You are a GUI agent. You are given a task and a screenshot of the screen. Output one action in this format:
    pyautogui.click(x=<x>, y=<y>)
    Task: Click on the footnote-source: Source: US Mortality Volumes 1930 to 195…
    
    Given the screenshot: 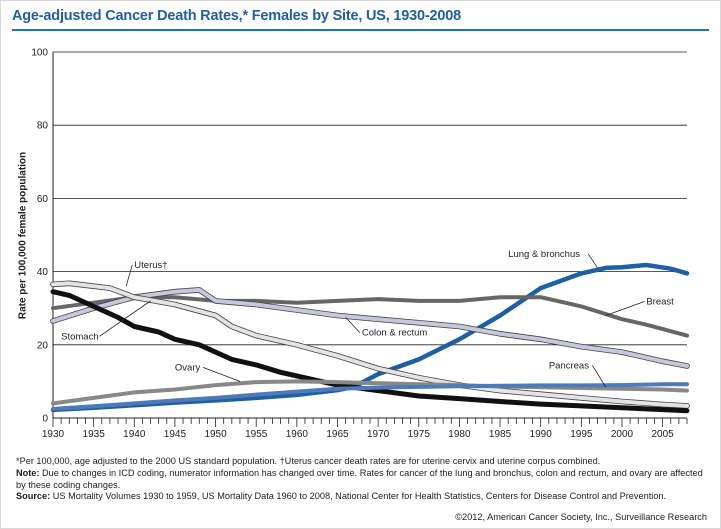 What is the action you would take?
    pyautogui.click(x=361, y=497)
    